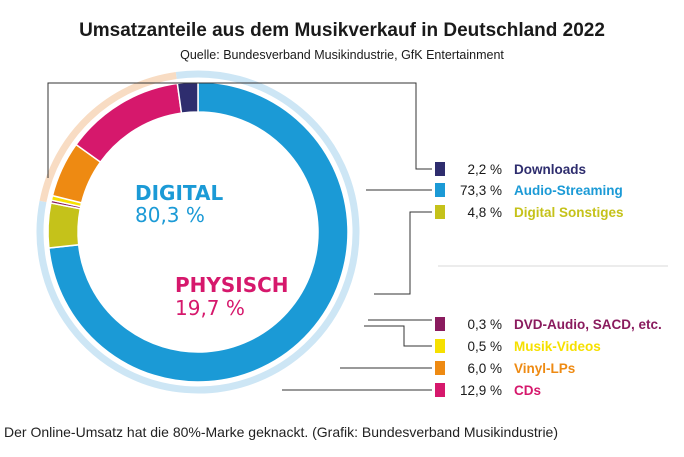  I want to click on legend-swatch-musik-videos, so click(440, 346).